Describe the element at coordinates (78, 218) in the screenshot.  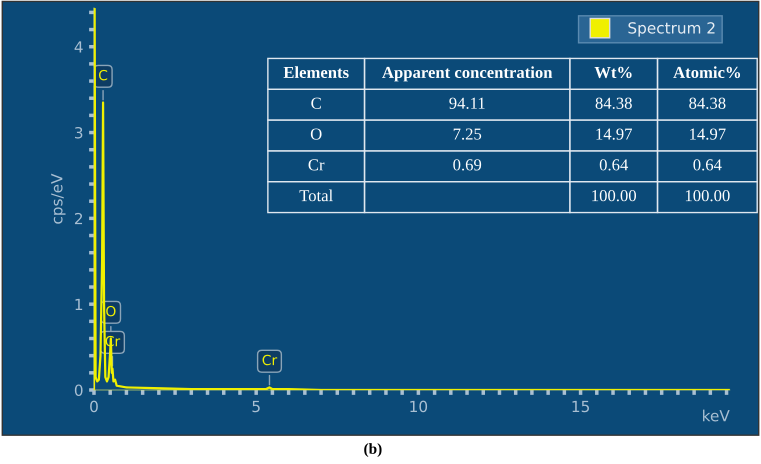
I see `y-tick-label: 2` at that location.